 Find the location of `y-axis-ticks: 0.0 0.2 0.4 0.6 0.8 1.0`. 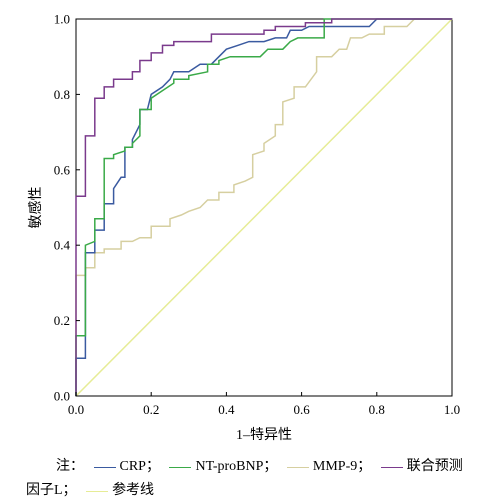

y-axis-ticks: 0.0 0.2 0.4 0.6 0.8 1.0 is located at coordinates (67, 208).